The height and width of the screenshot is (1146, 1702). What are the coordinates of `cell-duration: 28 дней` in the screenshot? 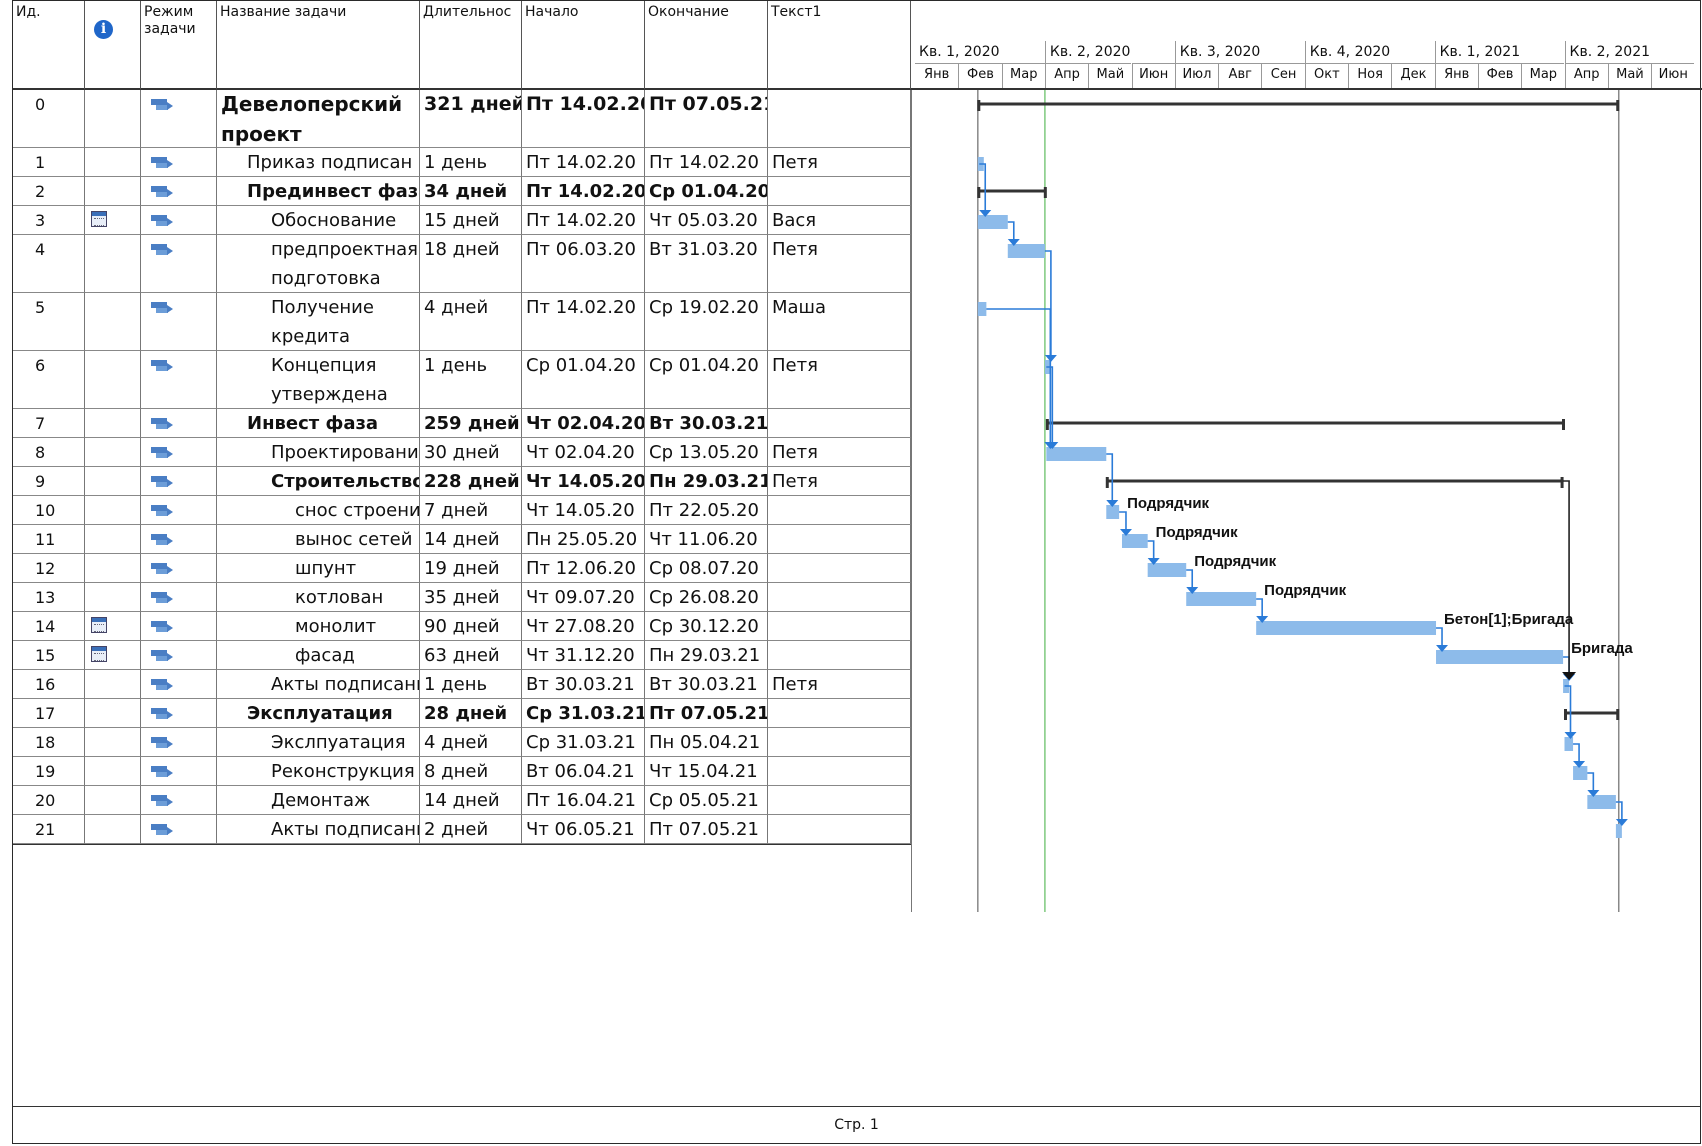 It's located at (471, 713).